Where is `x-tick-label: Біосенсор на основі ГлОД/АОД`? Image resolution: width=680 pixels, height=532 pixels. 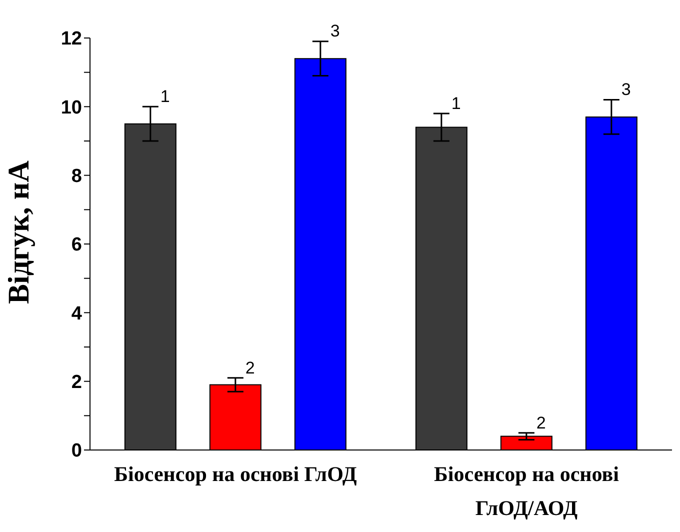 x-tick-label: Біосенсор на основі ГлОД/АОД is located at coordinates (527, 491).